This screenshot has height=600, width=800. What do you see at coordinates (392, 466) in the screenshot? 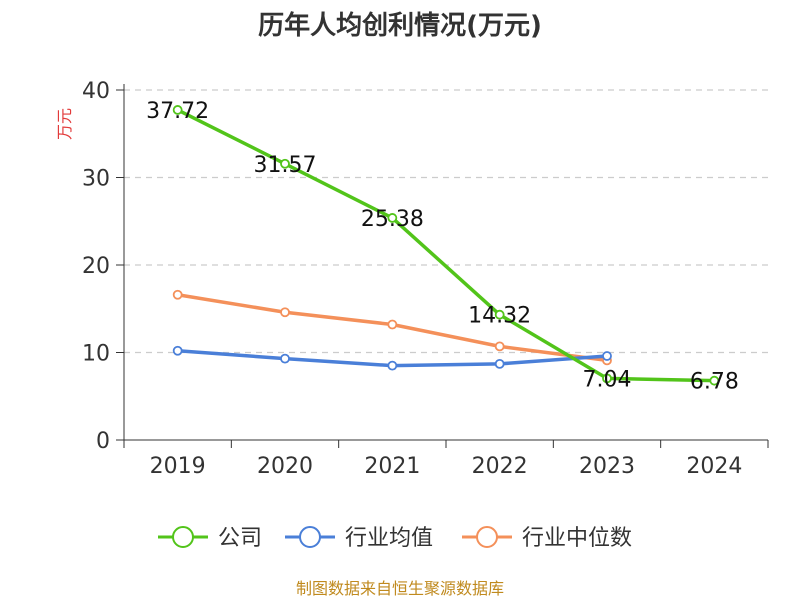
I see `x-tick-label: 2021` at bounding box center [392, 466].